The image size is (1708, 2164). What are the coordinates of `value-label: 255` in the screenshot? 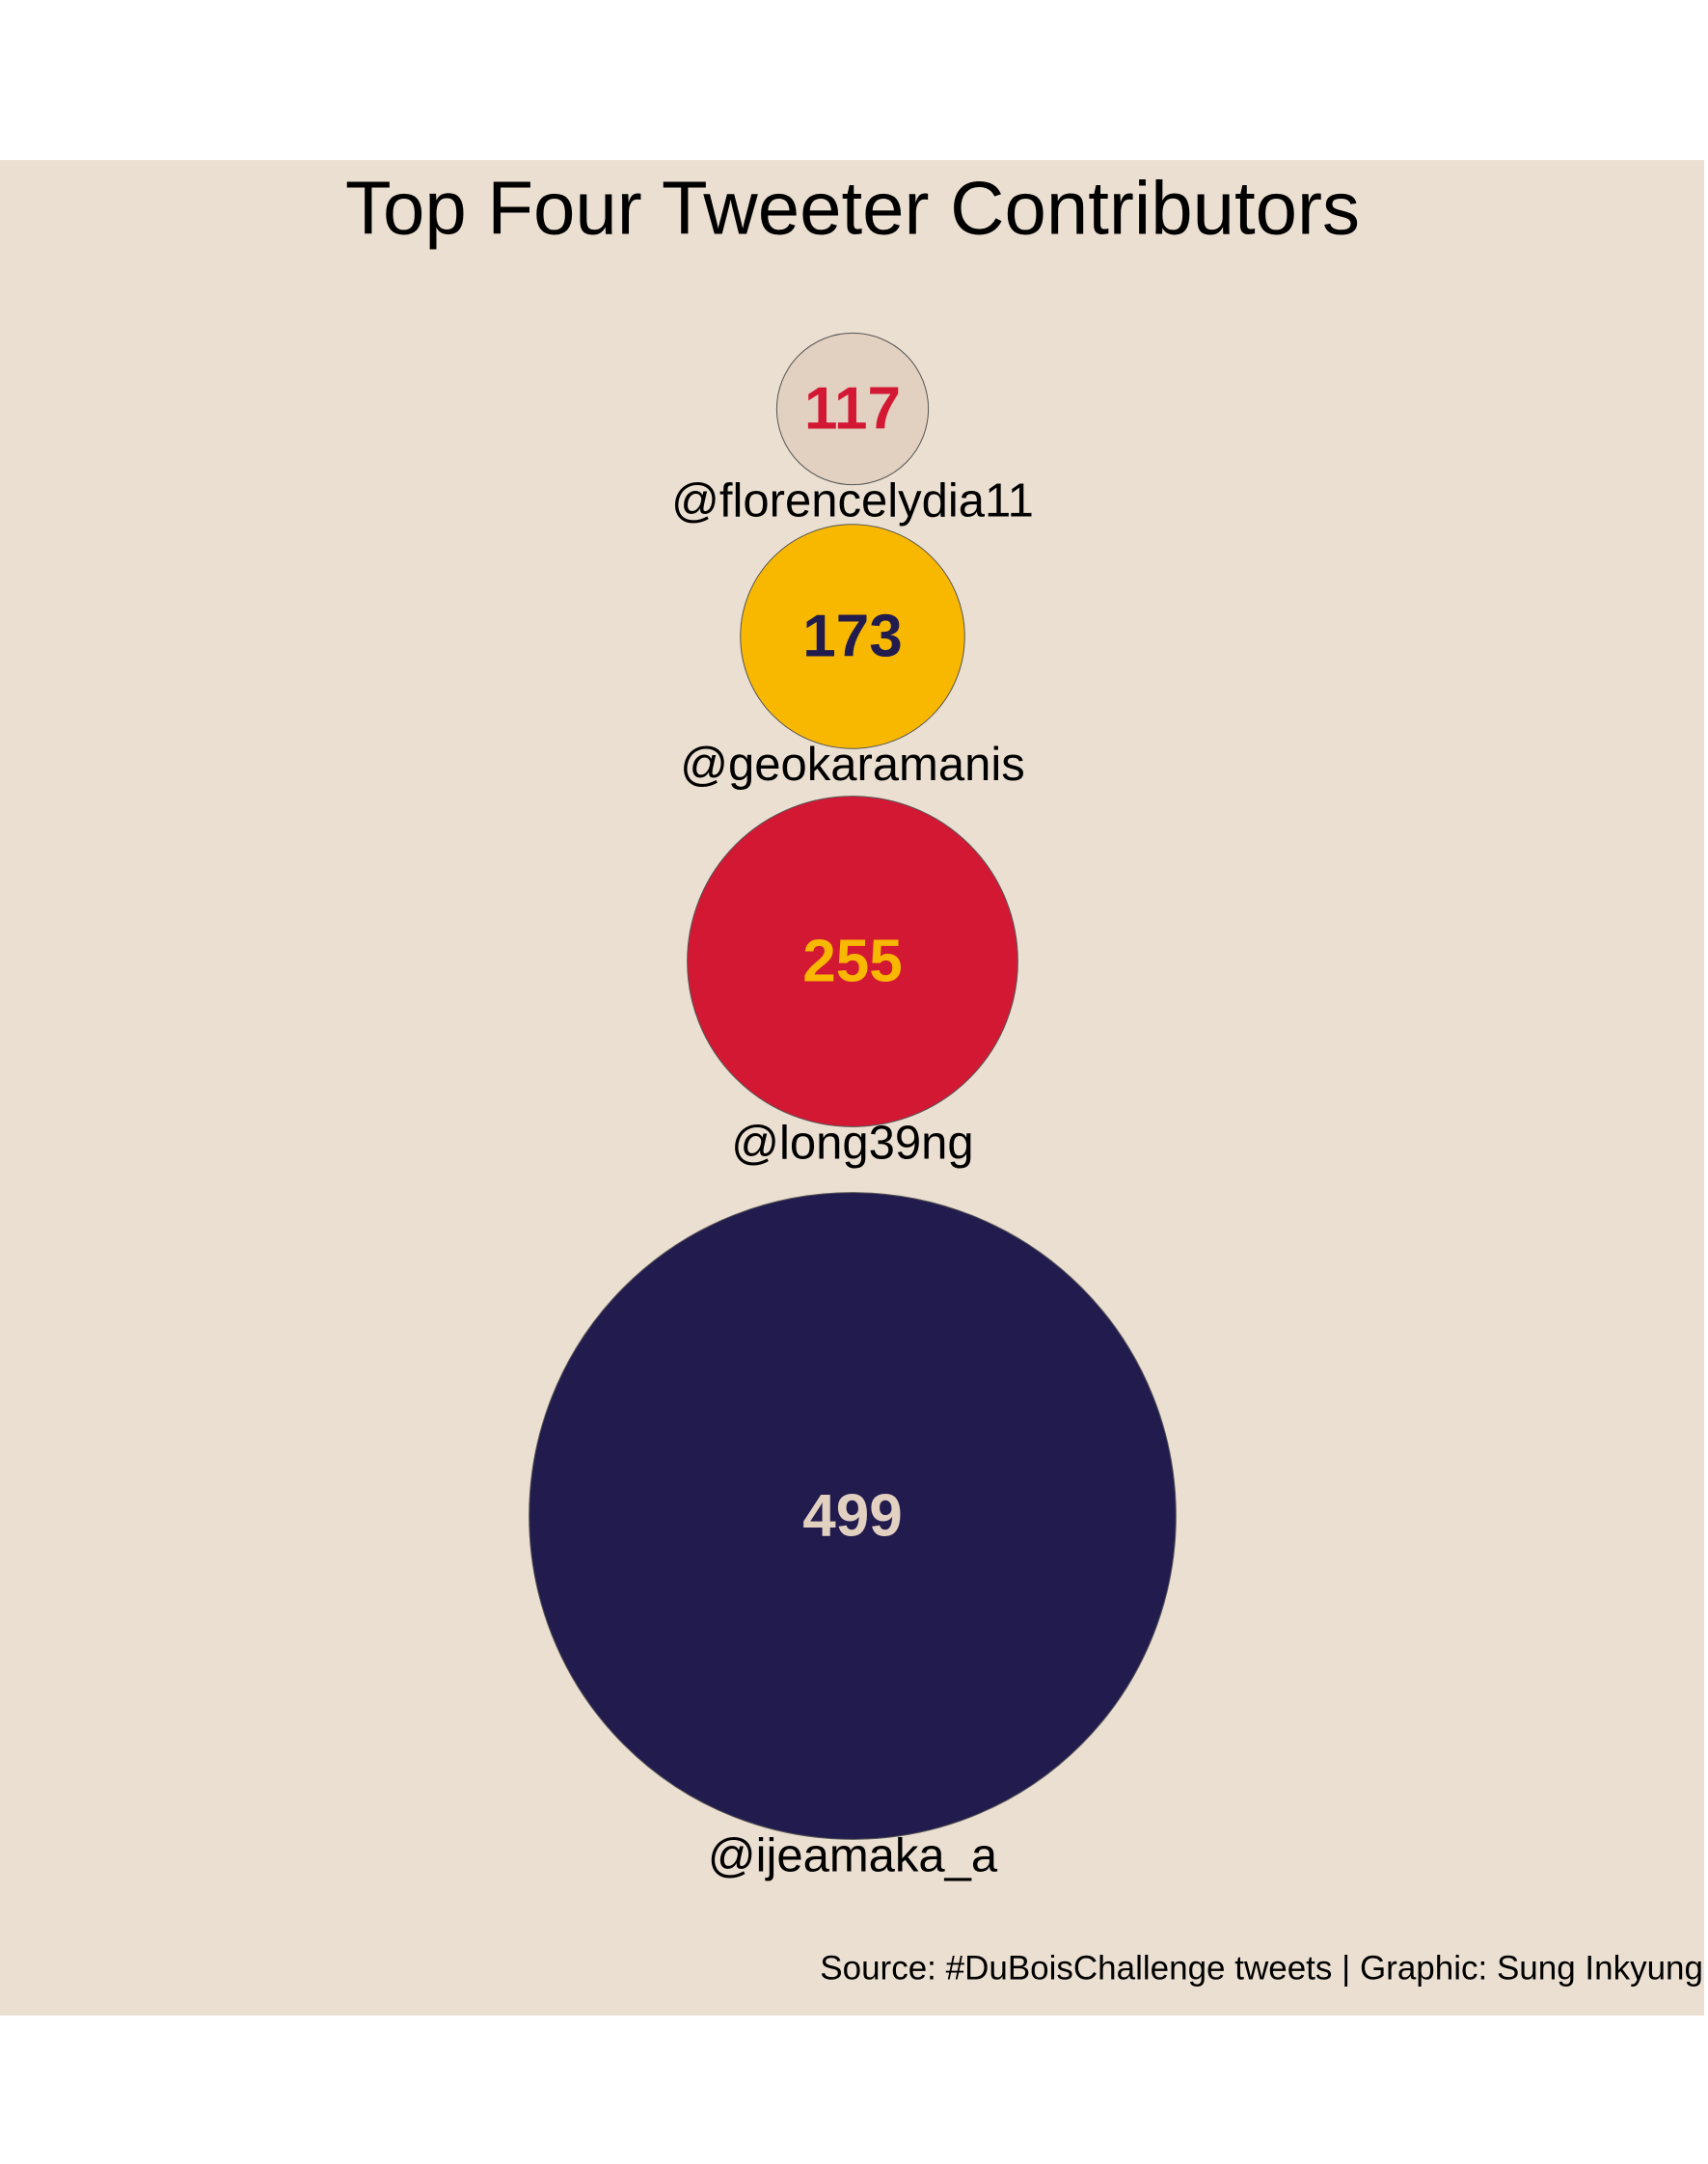 It's located at (852, 961).